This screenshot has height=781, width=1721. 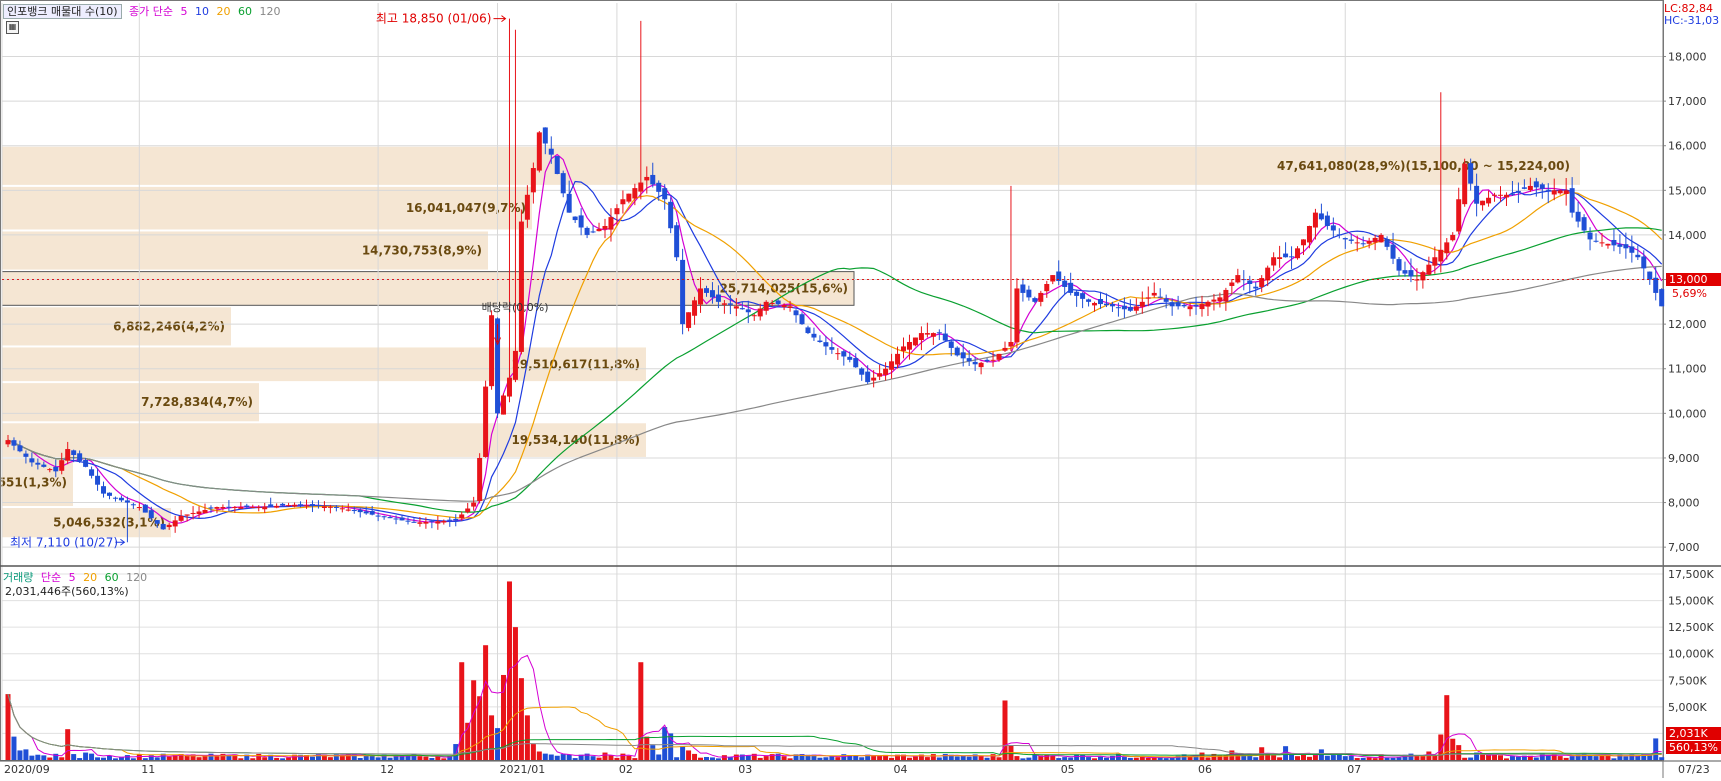 I want to click on price-tick-label: 12,000, so click(x=1687, y=324).